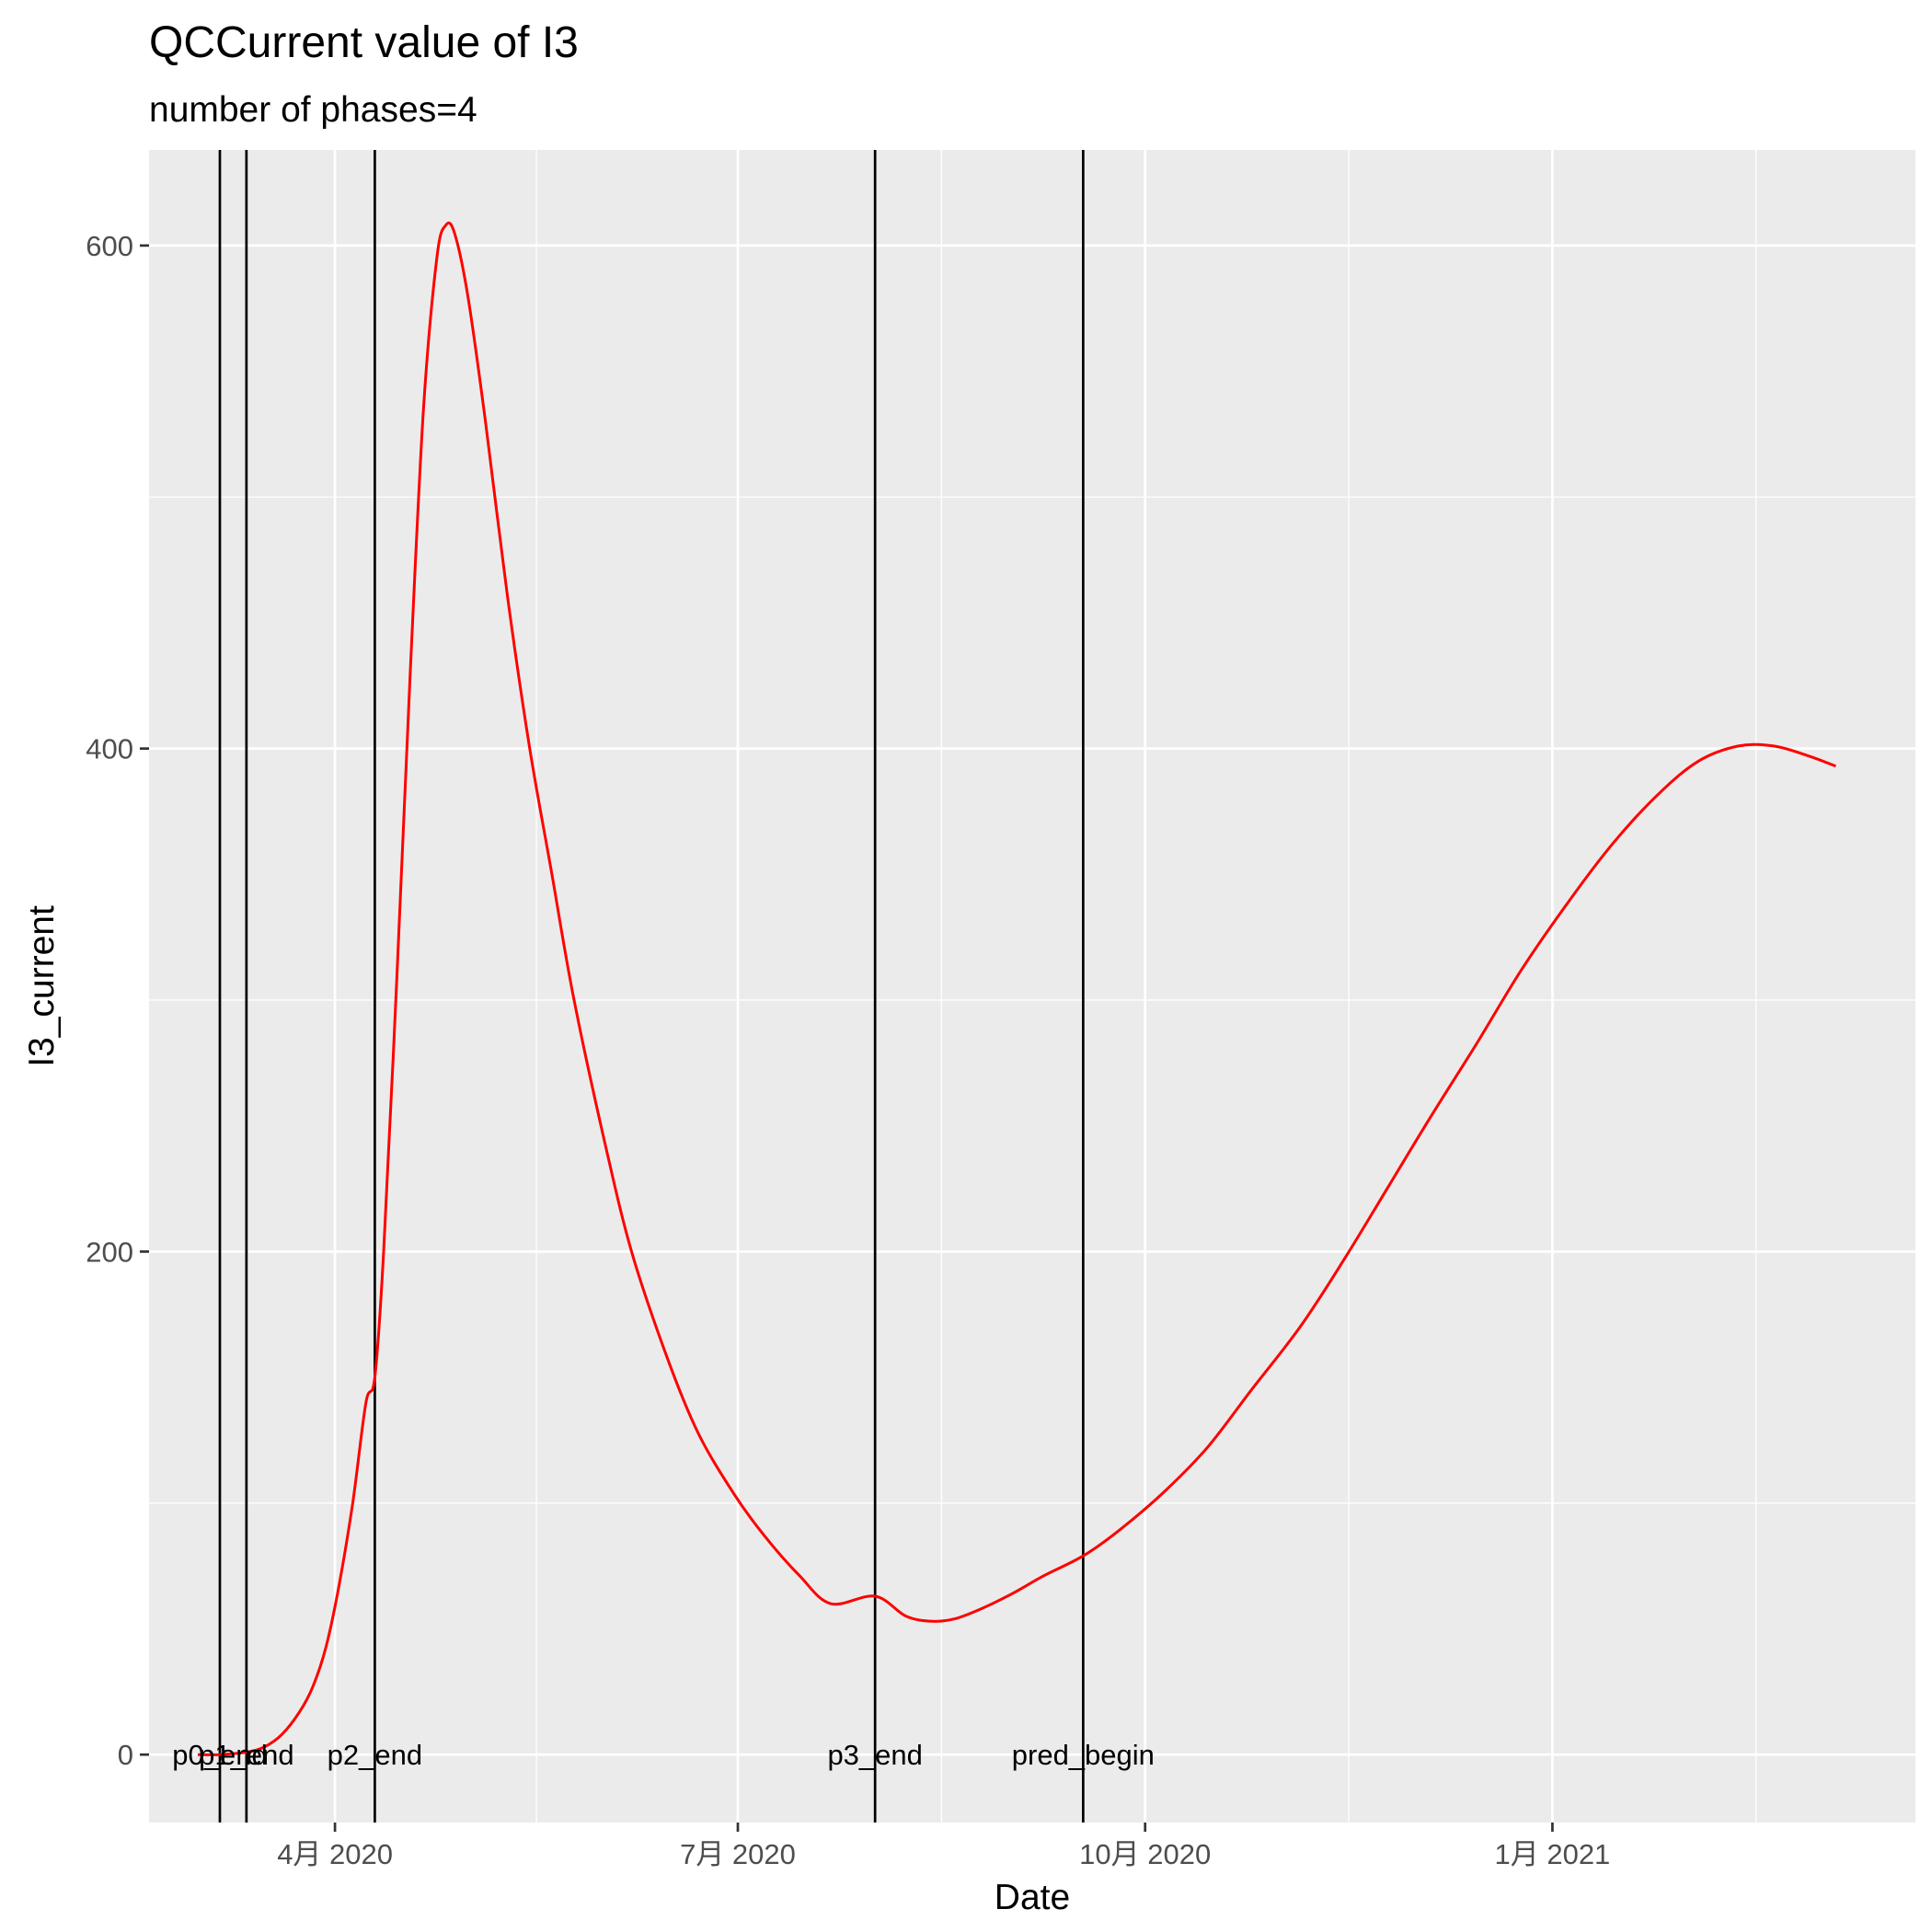  Describe the element at coordinates (375, 1755) in the screenshot. I see `vline-label-p2_end: p2_end` at that location.